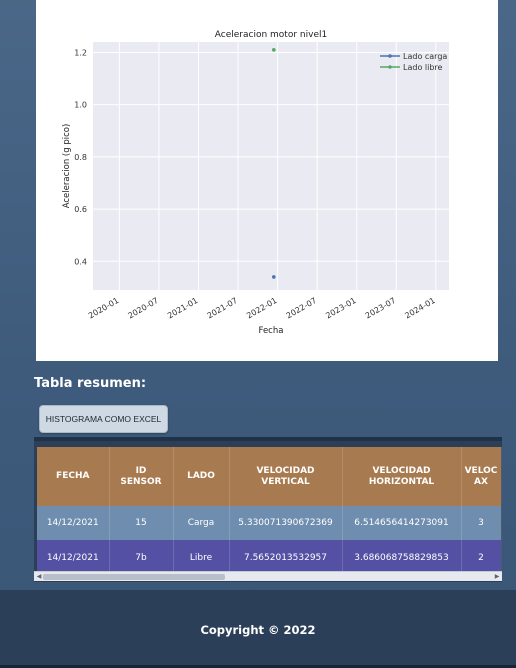  What do you see at coordinates (271, 35) in the screenshot?
I see `chart-title: Aceleracion motor nivel1` at bounding box center [271, 35].